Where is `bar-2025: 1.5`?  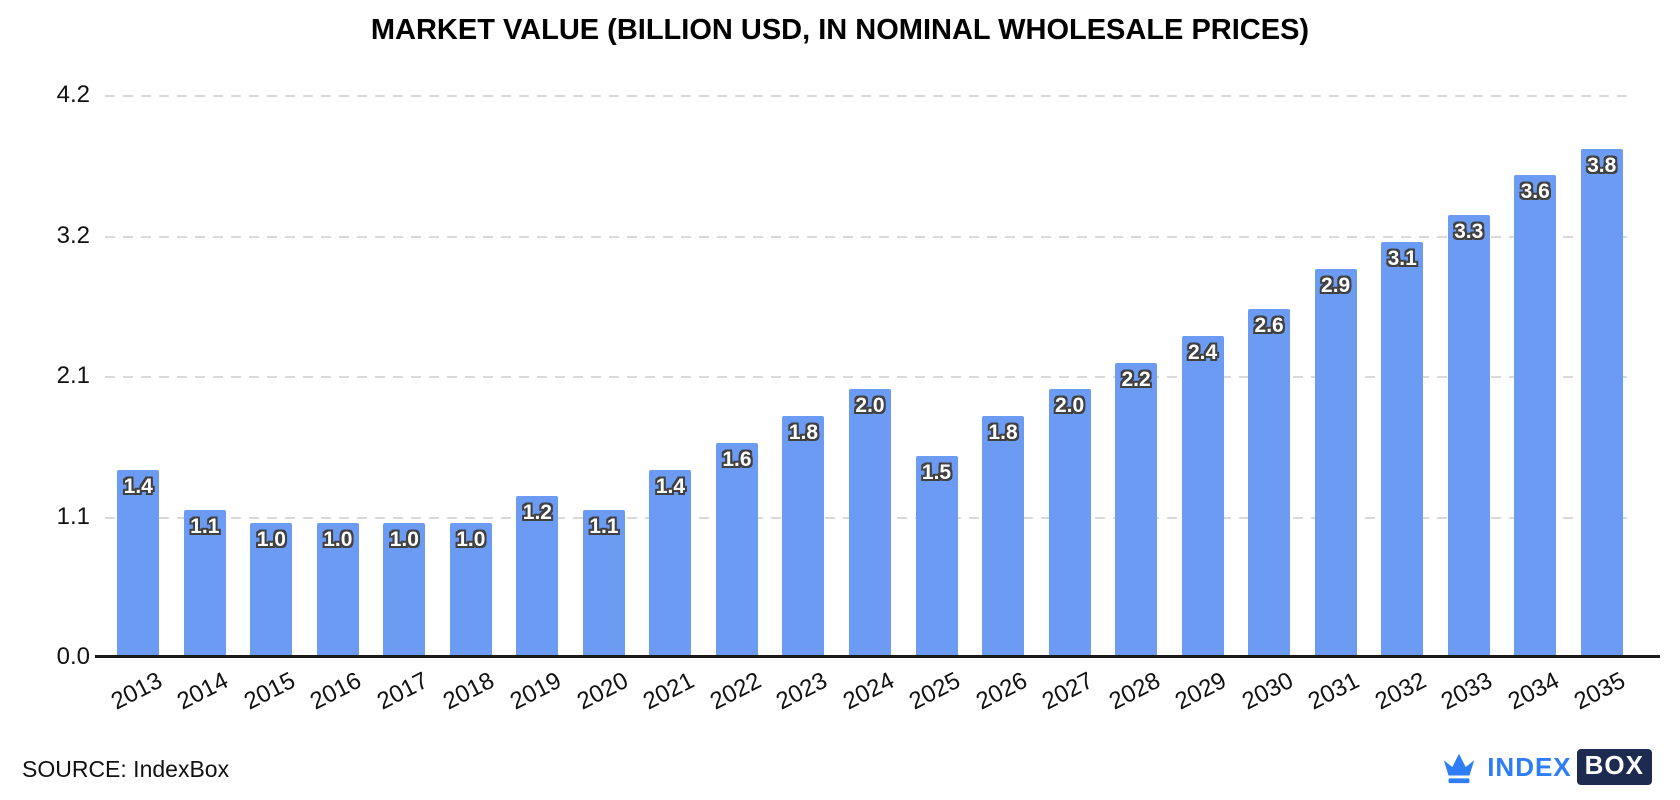
bar-2025: 1.5 is located at coordinates (936, 556).